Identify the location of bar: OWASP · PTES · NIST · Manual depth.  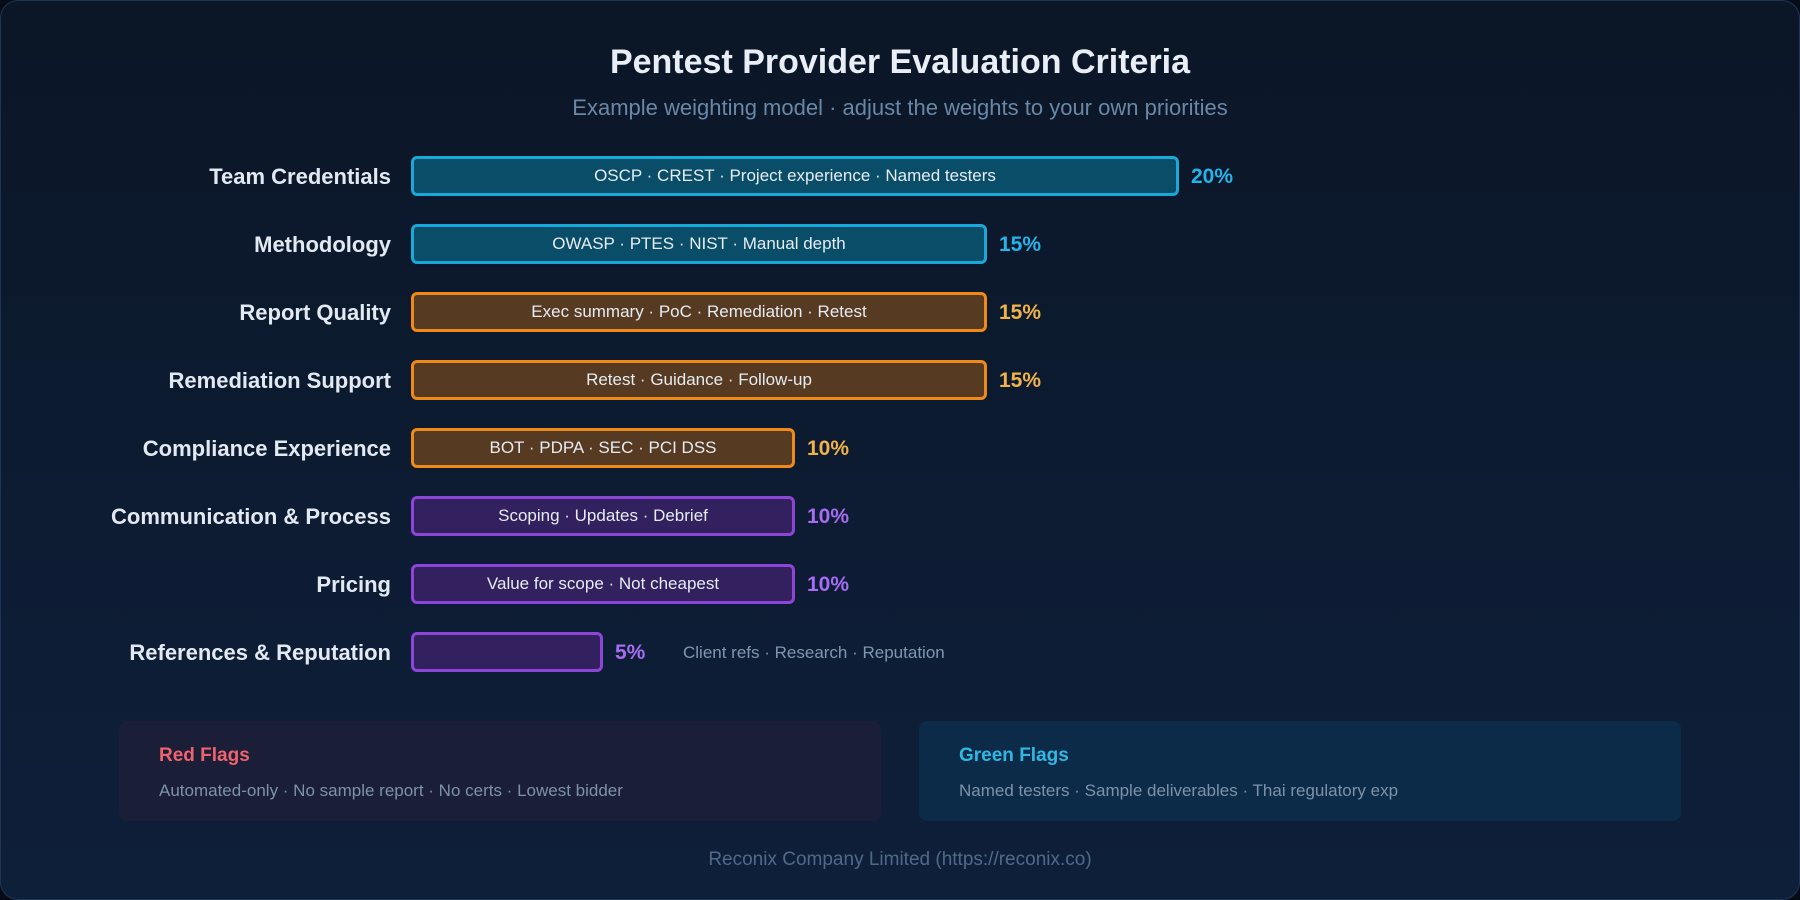
(699, 244).